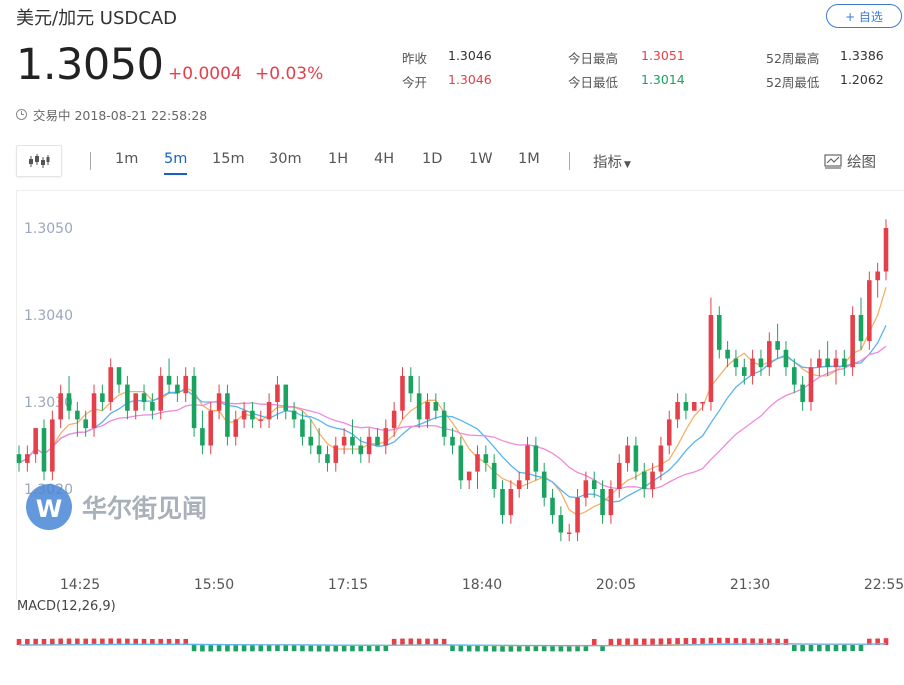  What do you see at coordinates (864, 16) in the screenshot?
I see `add-watchlist-button: + 自选` at bounding box center [864, 16].